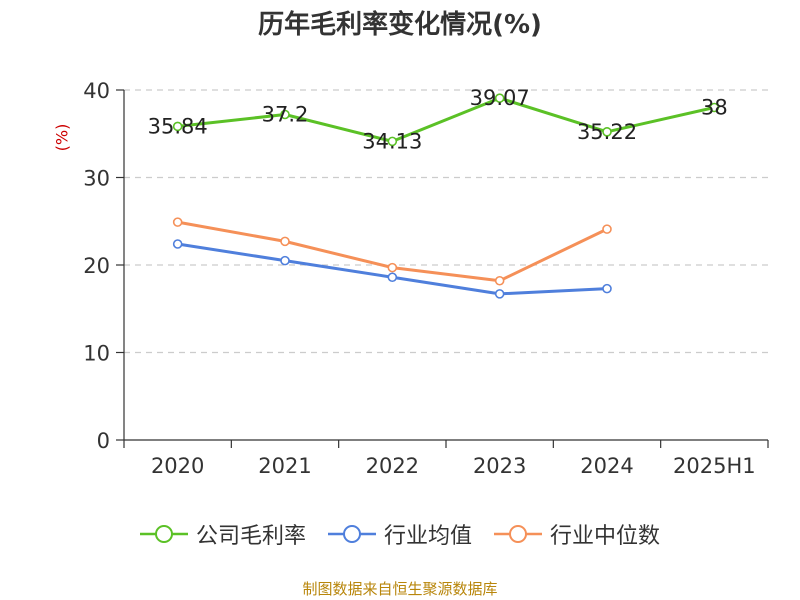 This screenshot has height=600, width=800. I want to click on y-tick-label: 0, so click(103, 441).